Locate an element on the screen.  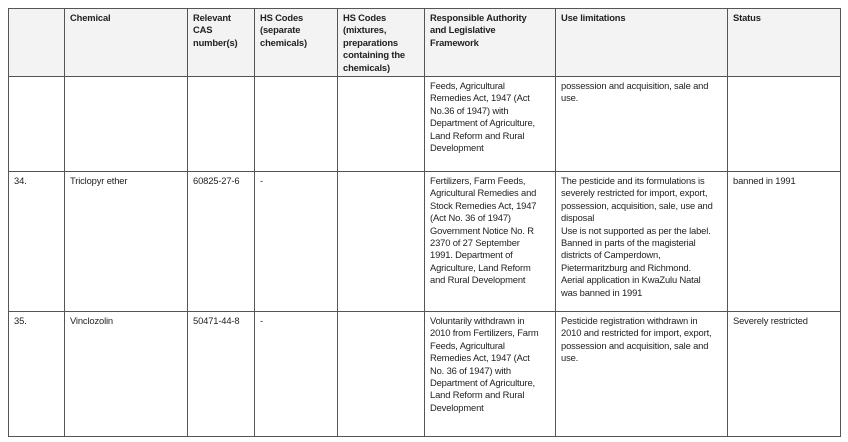
text-line: Fertilizers, Farm Feeds, is located at coordinates (478, 181).